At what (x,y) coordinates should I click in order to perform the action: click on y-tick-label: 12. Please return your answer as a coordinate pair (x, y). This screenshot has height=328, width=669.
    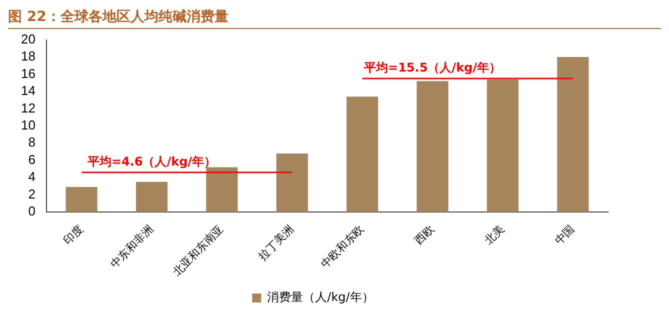
    Looking at the image, I should click on (28, 108).